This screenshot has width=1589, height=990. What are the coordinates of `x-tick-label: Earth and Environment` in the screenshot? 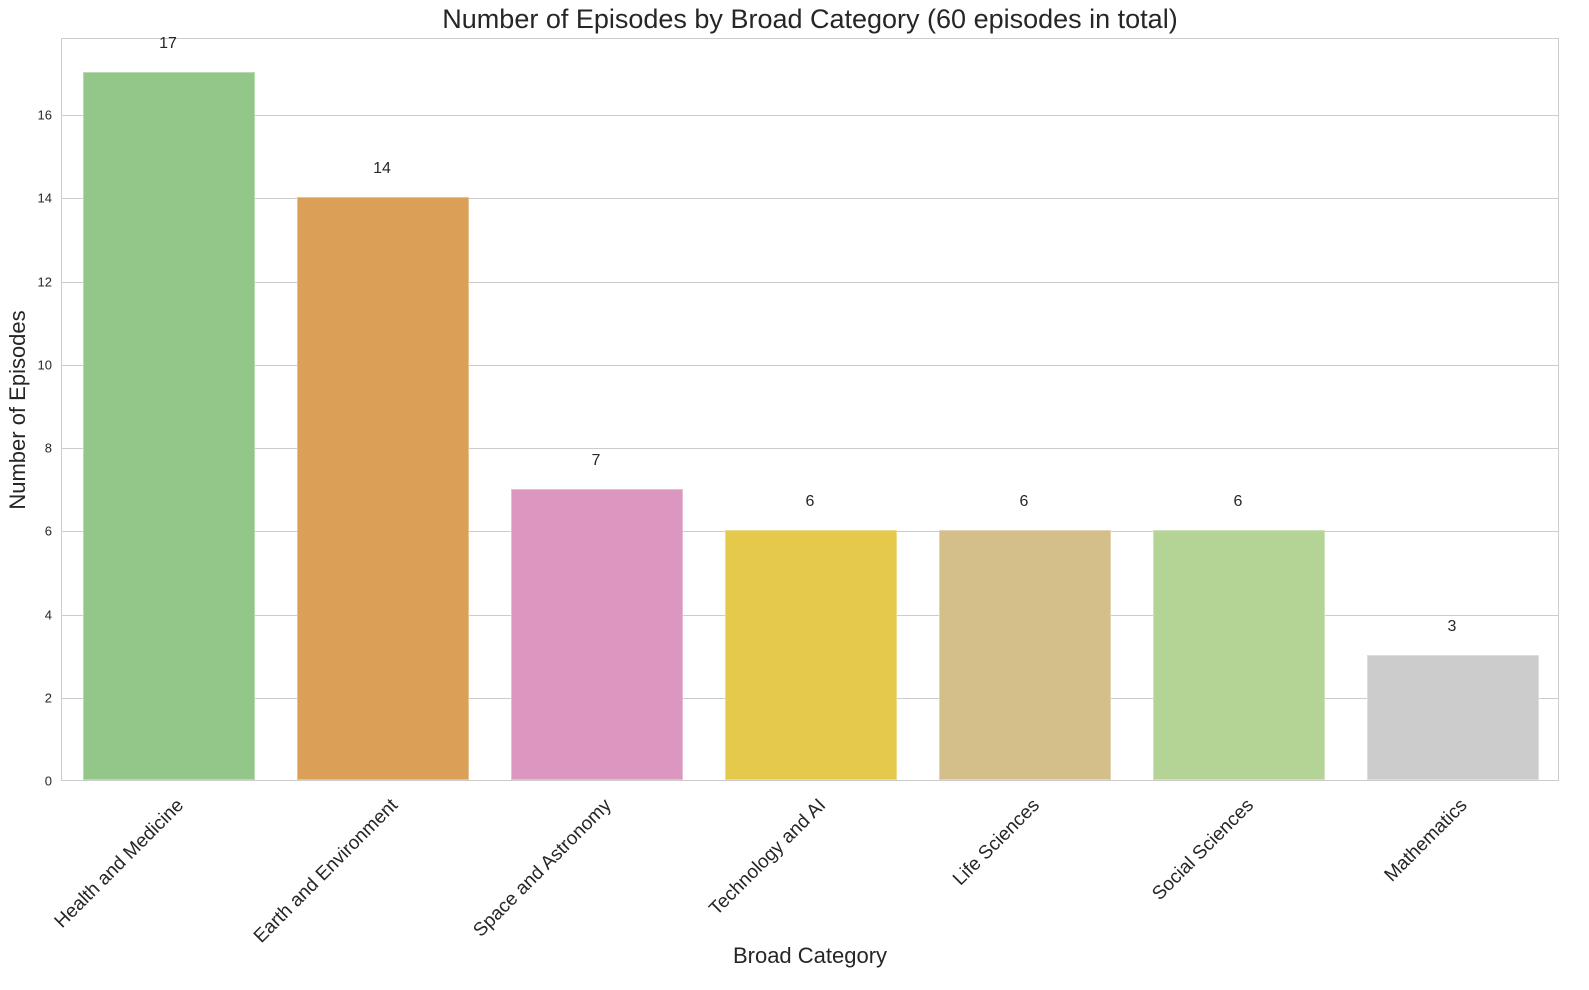 It's located at (325, 871).